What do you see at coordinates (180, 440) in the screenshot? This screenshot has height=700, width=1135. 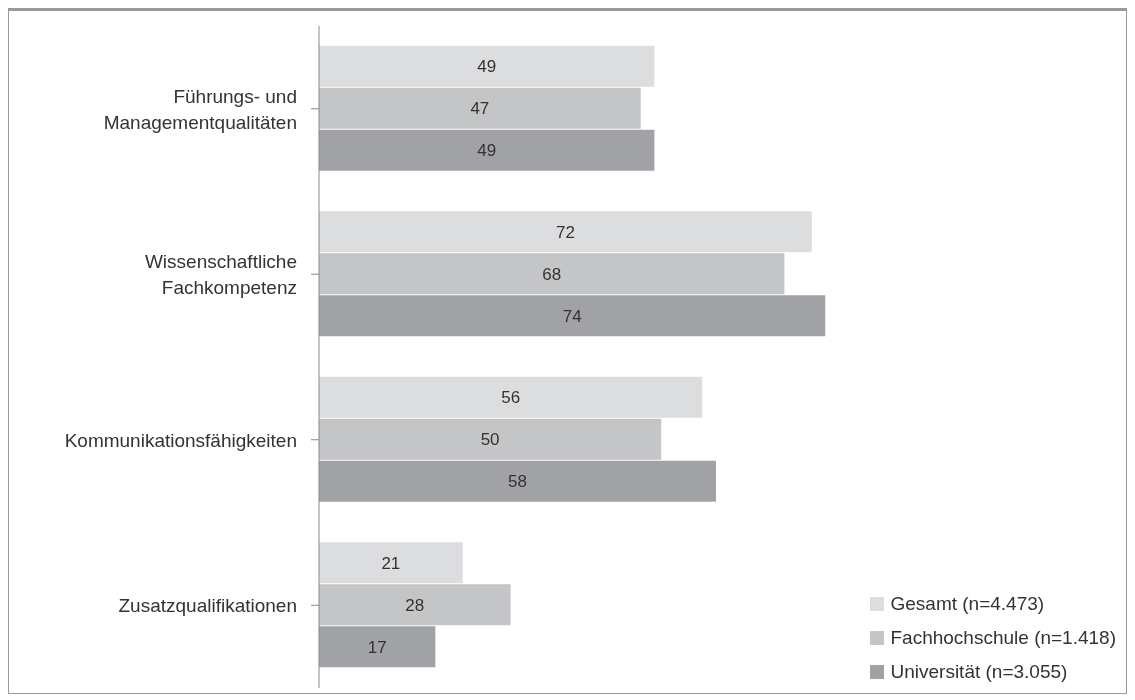 I see `y-tick-label: Kommunikationsfähigkeiten` at bounding box center [180, 440].